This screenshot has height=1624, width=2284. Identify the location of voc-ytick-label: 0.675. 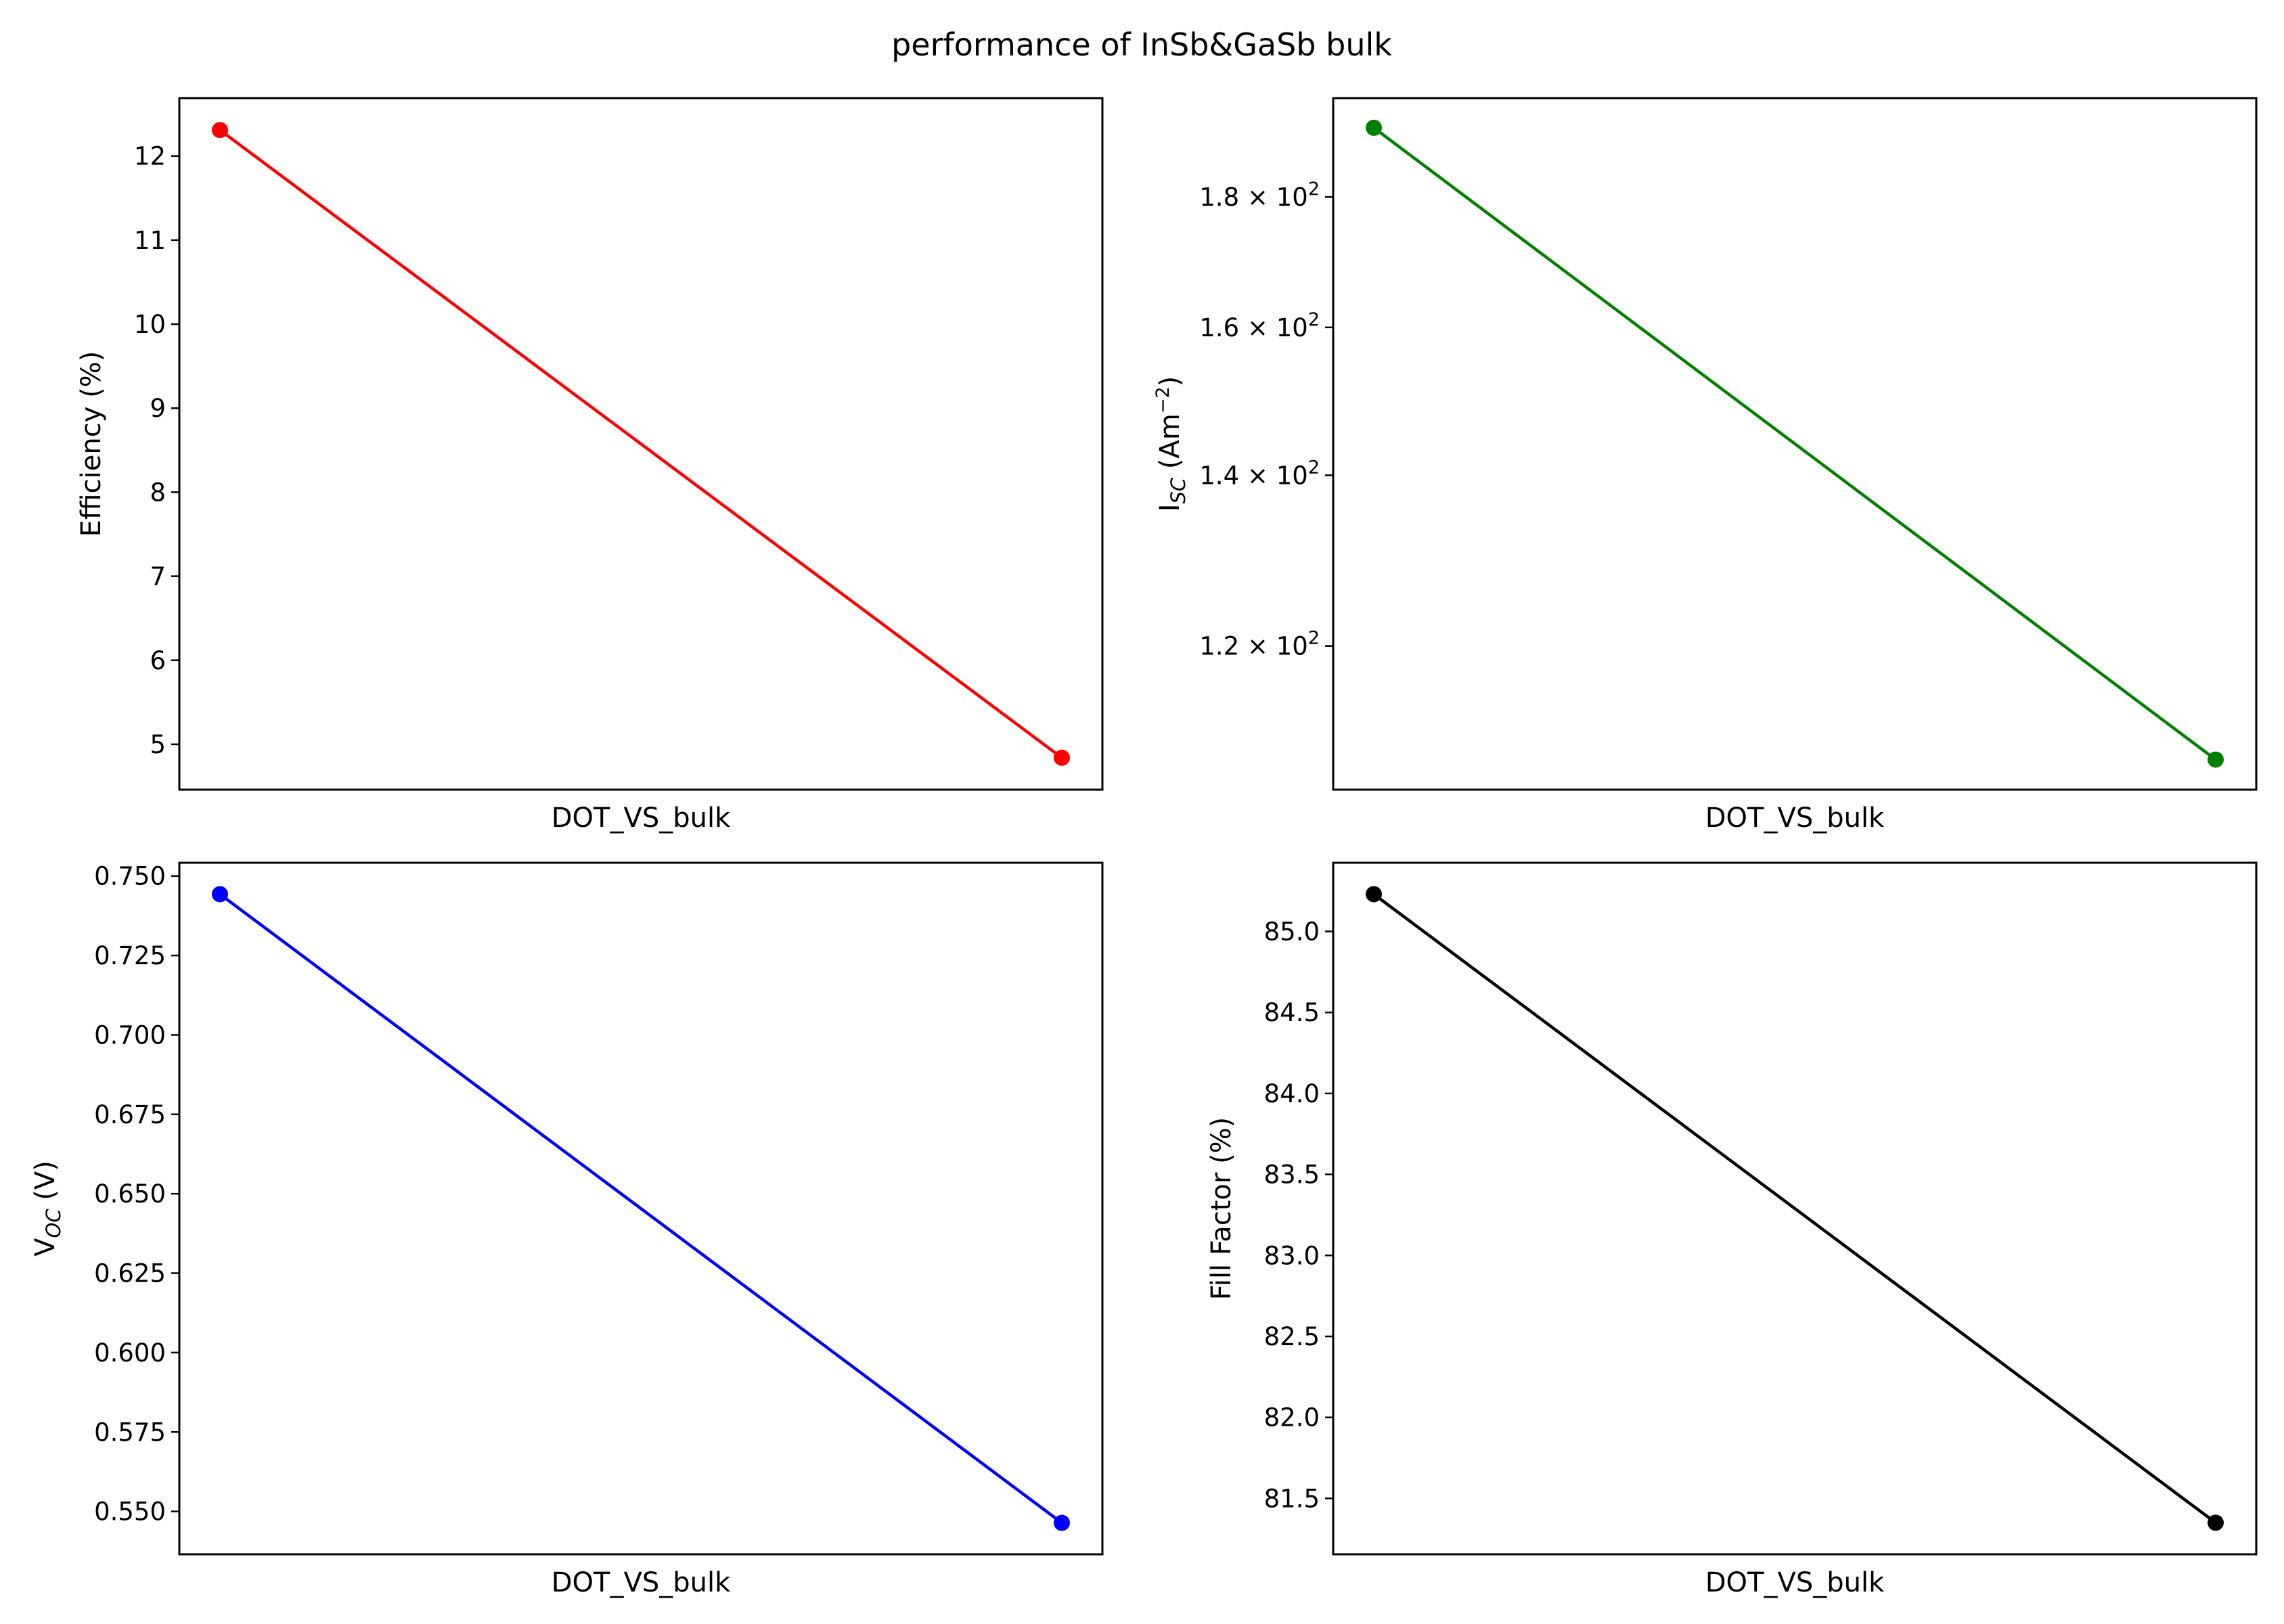
(130, 1114).